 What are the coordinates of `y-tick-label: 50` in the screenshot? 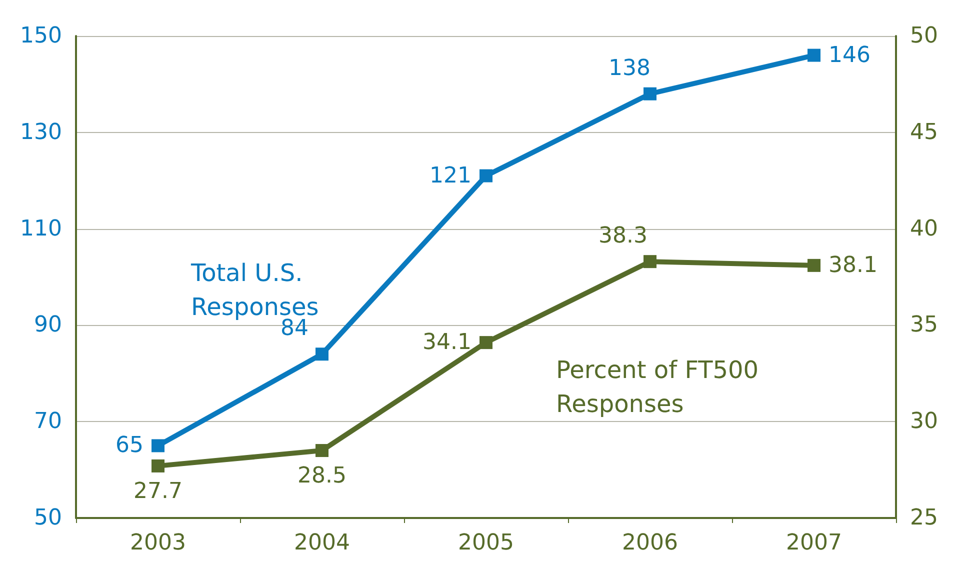 It's located at (48, 518).